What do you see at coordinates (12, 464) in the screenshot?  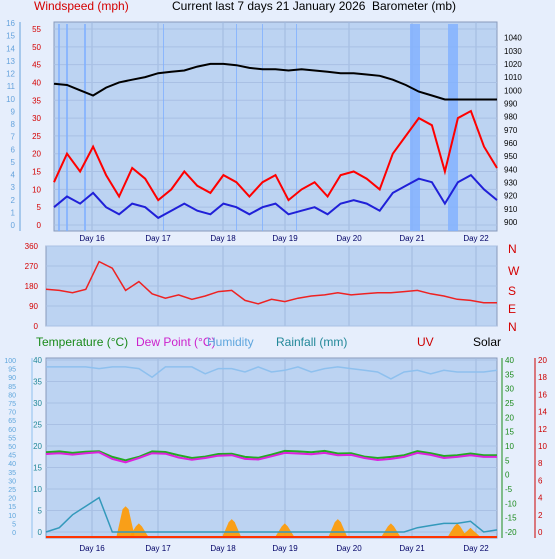 I see `humidity-tick-label: 40` at bounding box center [12, 464].